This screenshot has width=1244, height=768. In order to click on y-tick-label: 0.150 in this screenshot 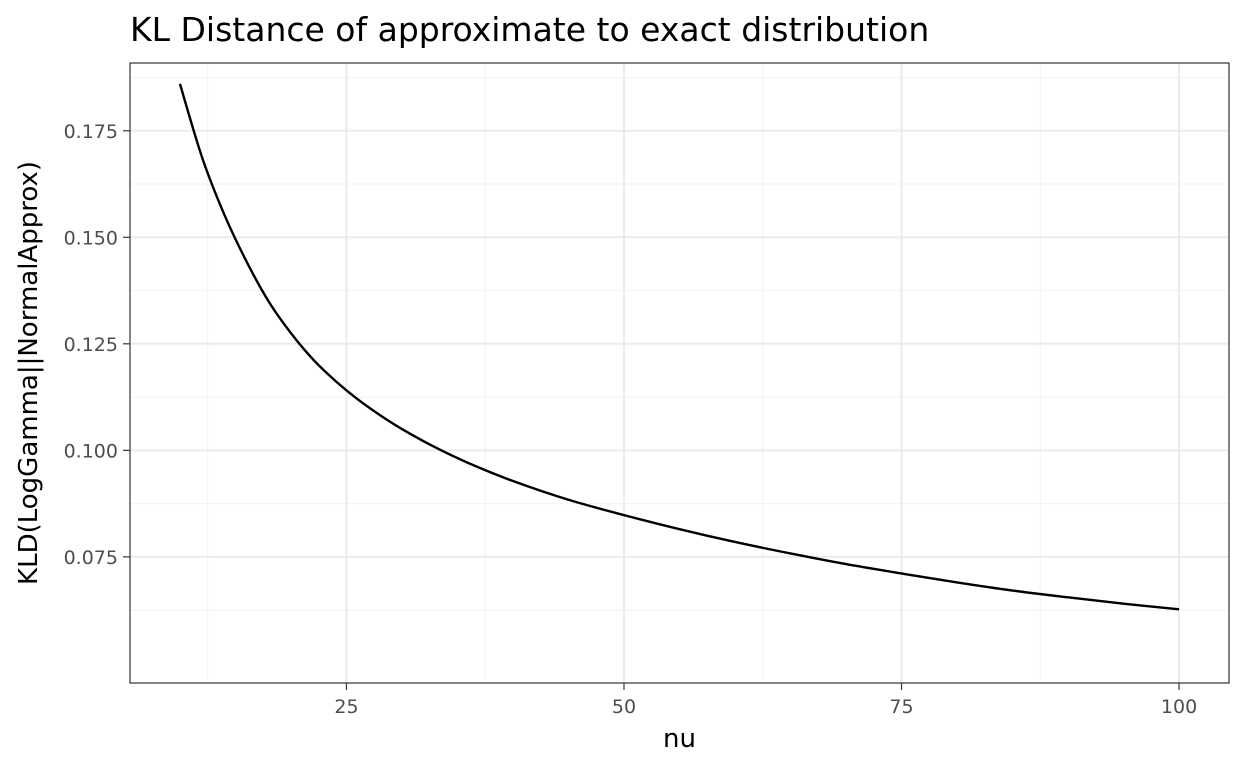, I will do `click(91, 238)`.